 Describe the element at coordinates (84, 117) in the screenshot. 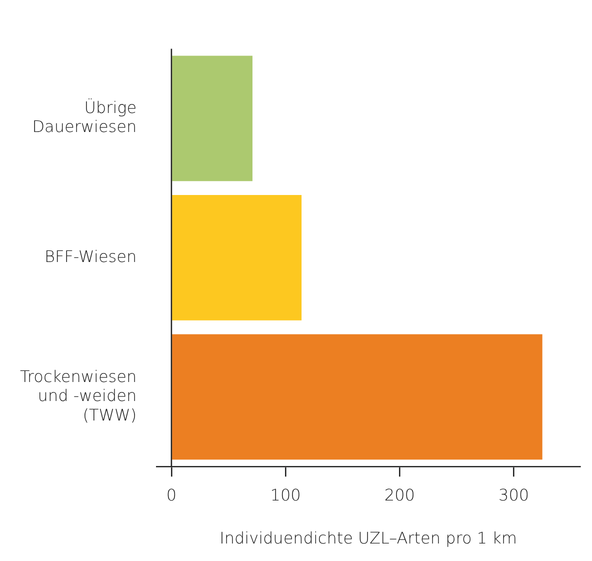

I see `y-tick-label: Übrige Dauerwiesen` at that location.